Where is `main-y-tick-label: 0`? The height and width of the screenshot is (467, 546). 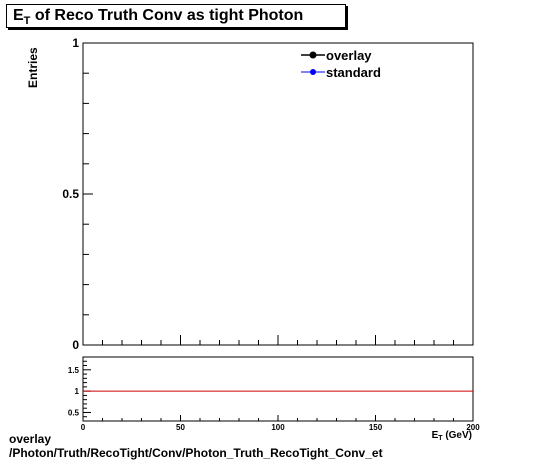 main-y-tick-label: 0 is located at coordinates (75, 345).